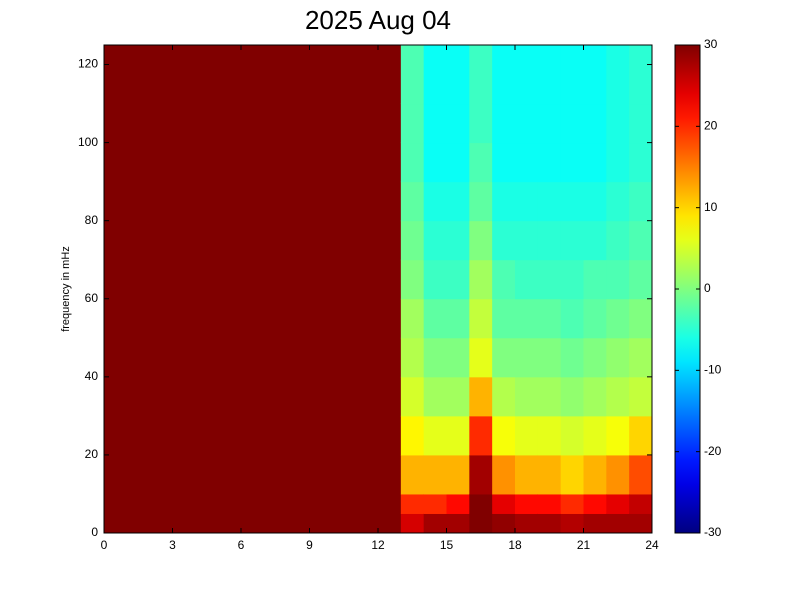 The height and width of the screenshot is (600, 801). What do you see at coordinates (94, 532) in the screenshot?
I see `y-tick-label: 0` at bounding box center [94, 532].